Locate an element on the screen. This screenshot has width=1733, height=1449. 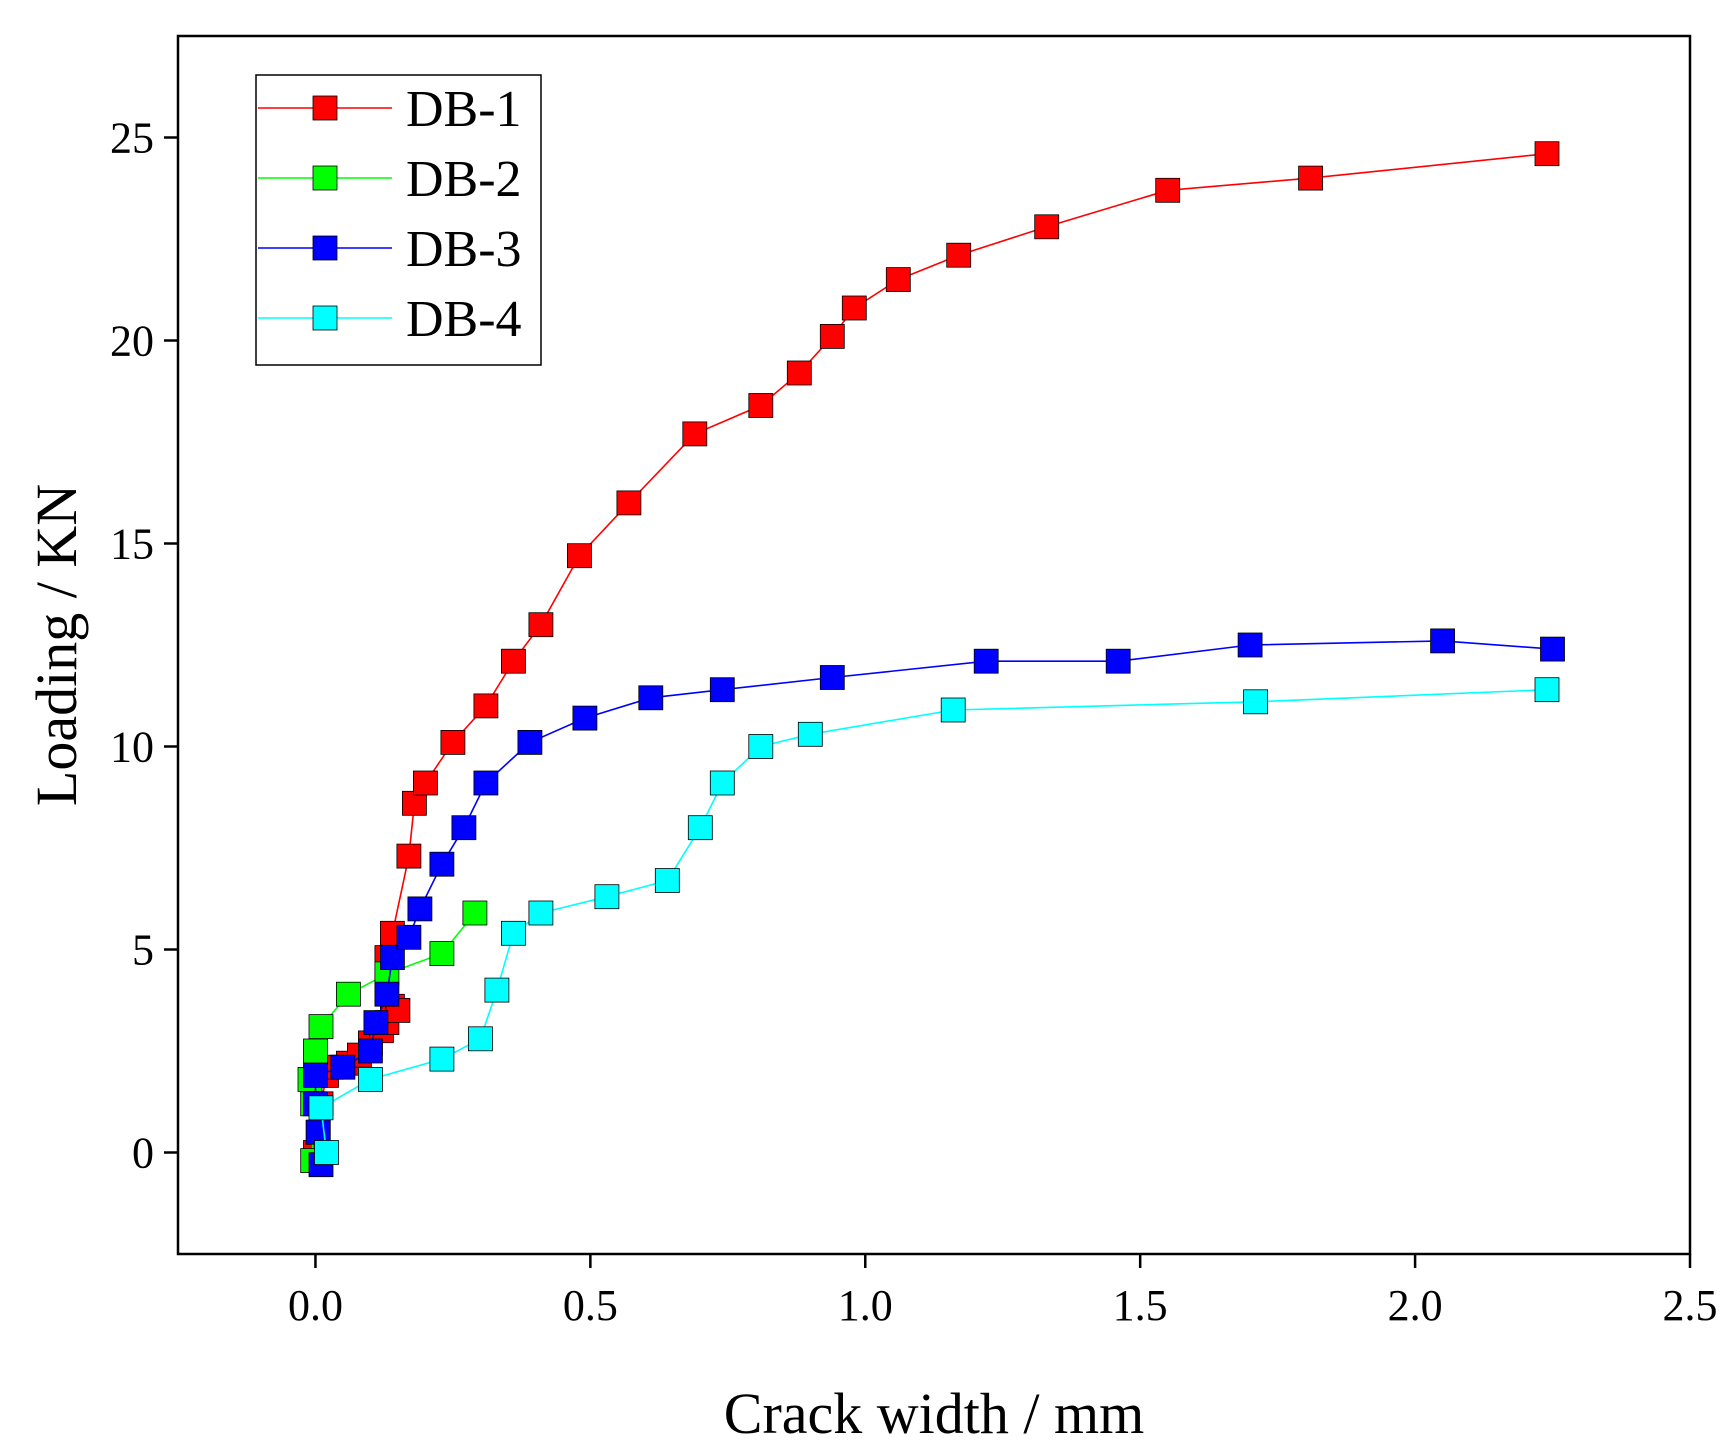
y-axis-ticks: 0 5 10 15 20 25 is located at coordinates (144, 646).